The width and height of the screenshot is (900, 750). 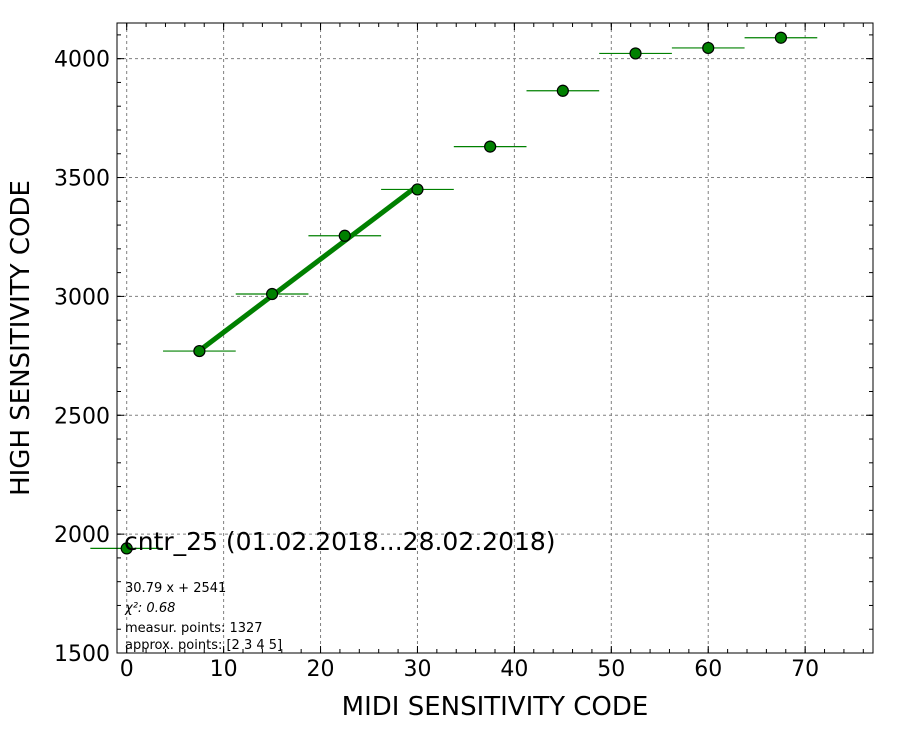 I want to click on x-tick-label: 70, so click(x=805, y=669).